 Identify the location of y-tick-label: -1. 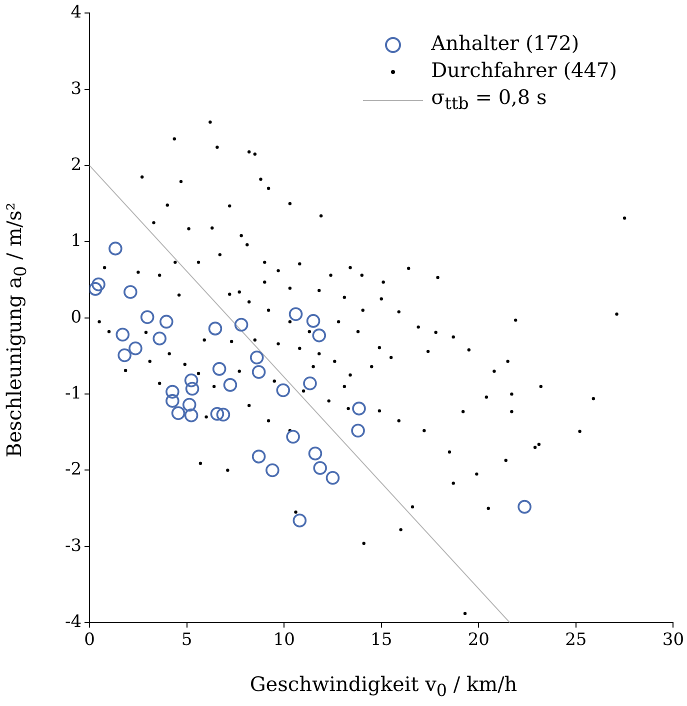
(73, 393).